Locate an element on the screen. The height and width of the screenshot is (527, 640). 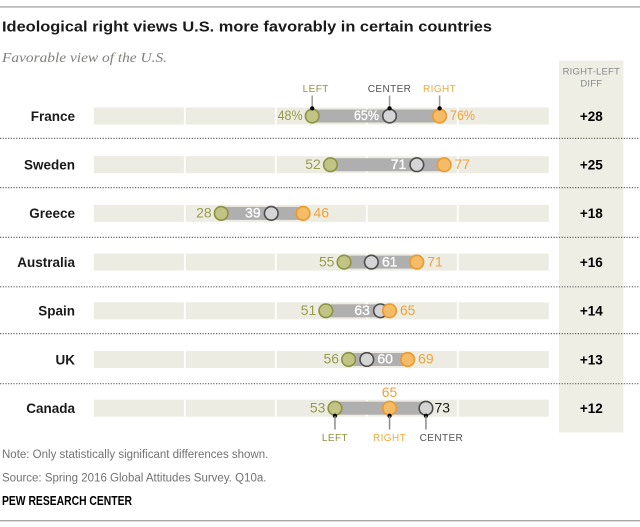
svg-text: 65% is located at coordinates (366, 115).